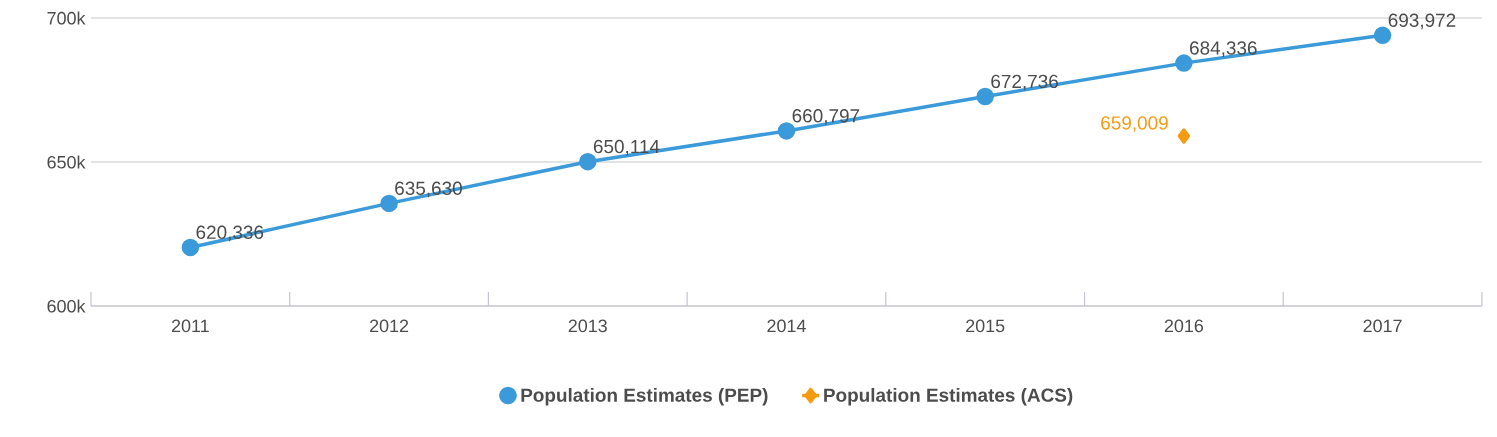 The height and width of the screenshot is (437, 1497). I want to click on data-label: 659,009, so click(1134, 124).